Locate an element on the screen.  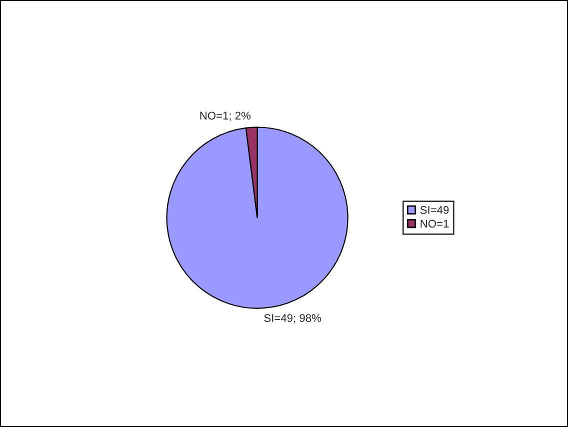
legend-label: NO=1 is located at coordinates (434, 224).